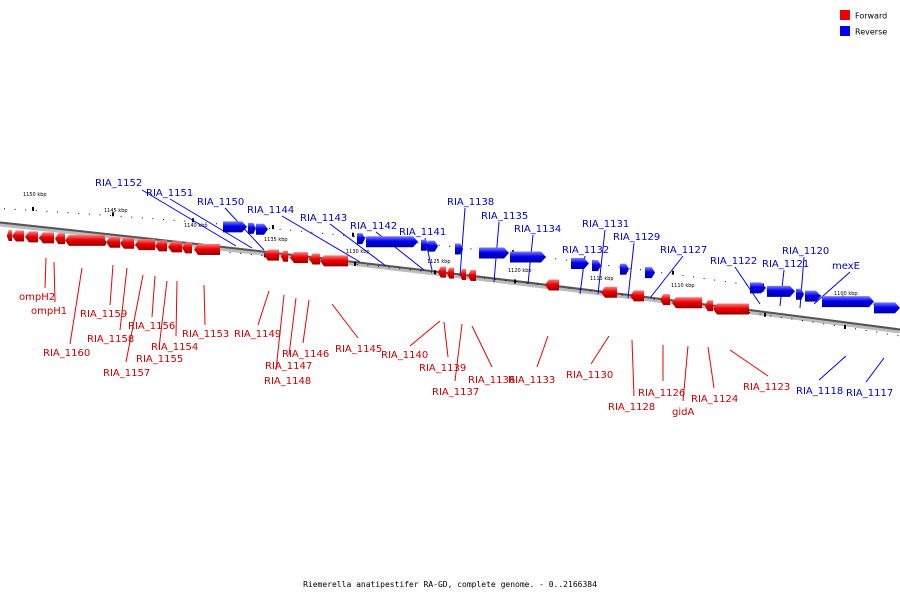 The width and height of the screenshot is (900, 600). Describe the element at coordinates (846, 266) in the screenshot. I see `reverse-gene-label: mexE` at that location.